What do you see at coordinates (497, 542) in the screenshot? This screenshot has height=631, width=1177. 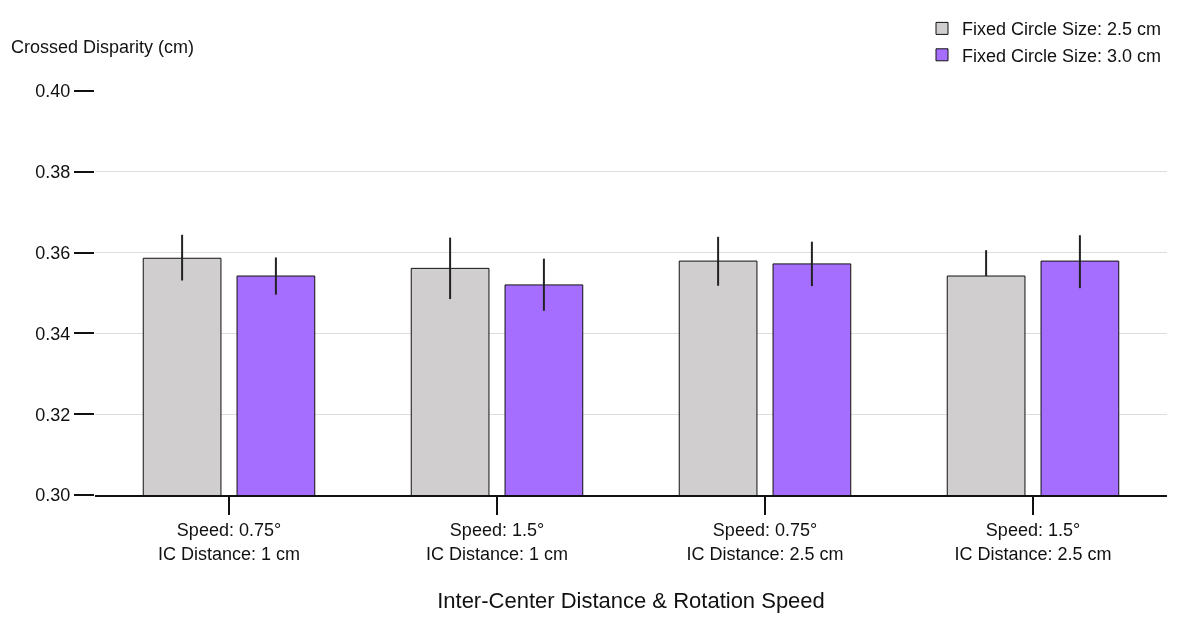 I see `x-tick-label: Speed: 1.5° IC Distance: 1 cm` at bounding box center [497, 542].